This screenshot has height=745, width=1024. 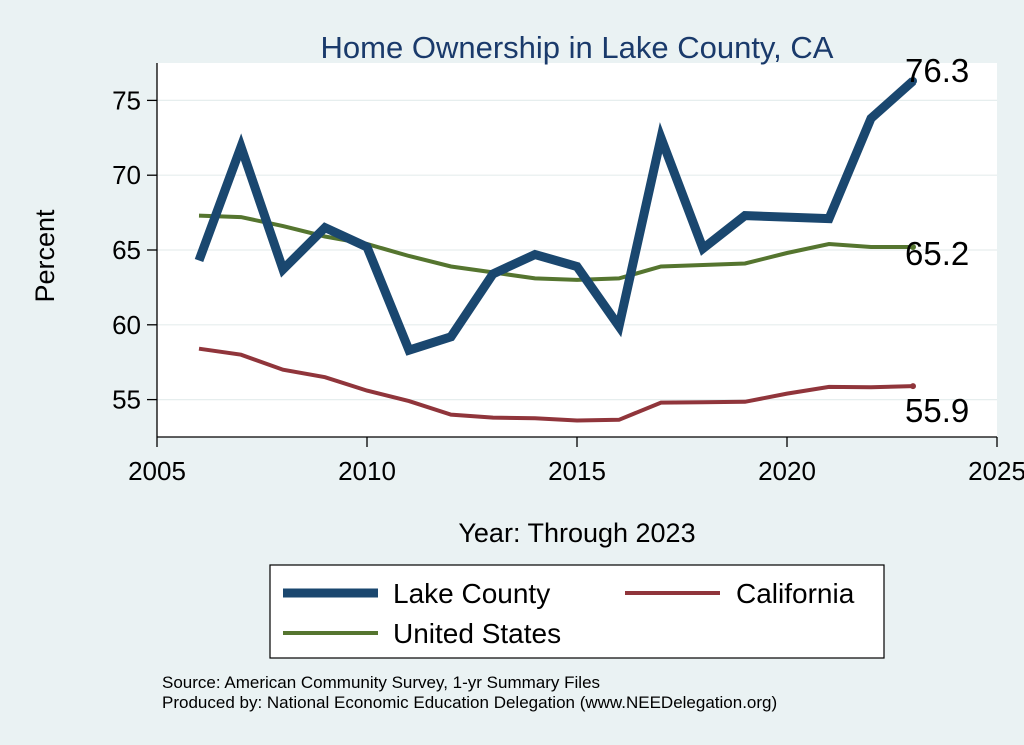 I want to click on end-label-lake-county: 76.3, so click(x=937, y=70).